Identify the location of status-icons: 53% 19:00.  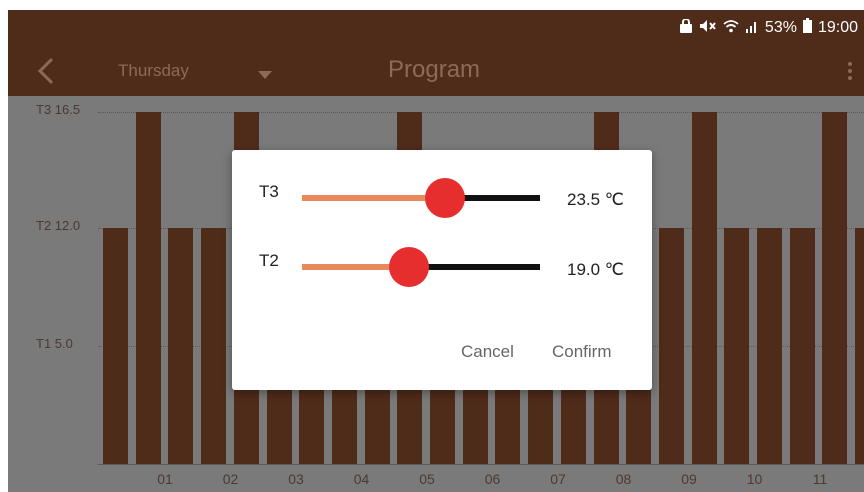
(768, 27).